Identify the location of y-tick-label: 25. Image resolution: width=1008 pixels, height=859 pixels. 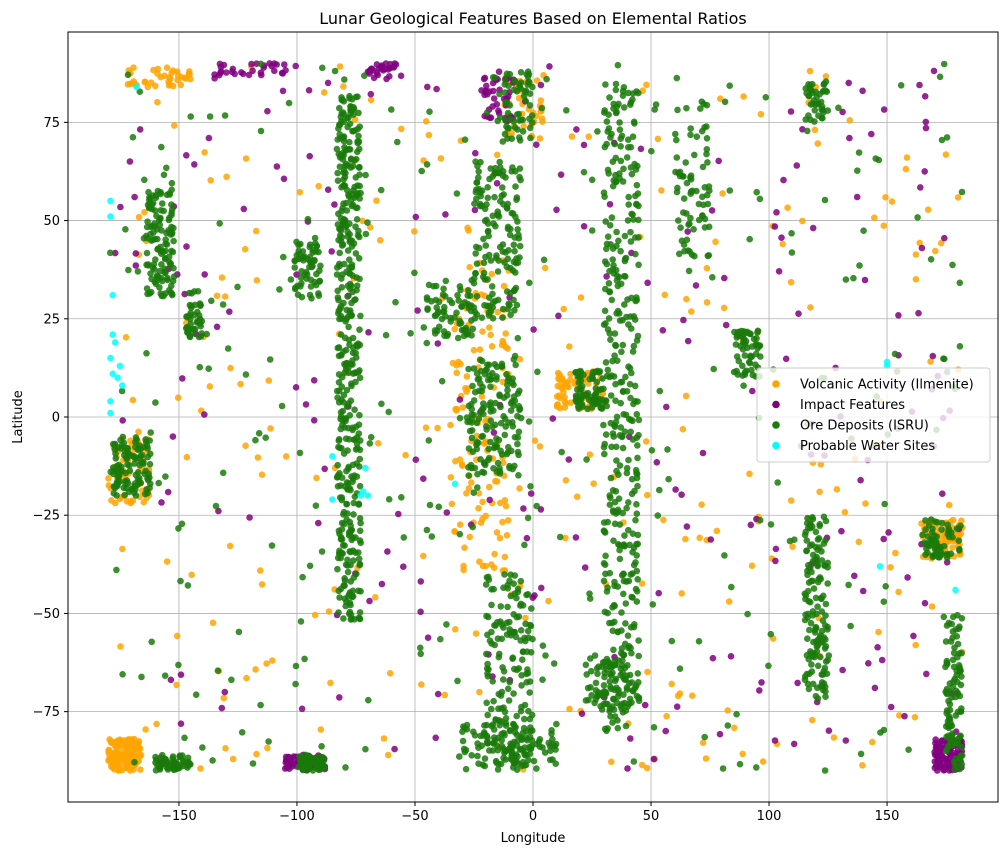
(51, 319).